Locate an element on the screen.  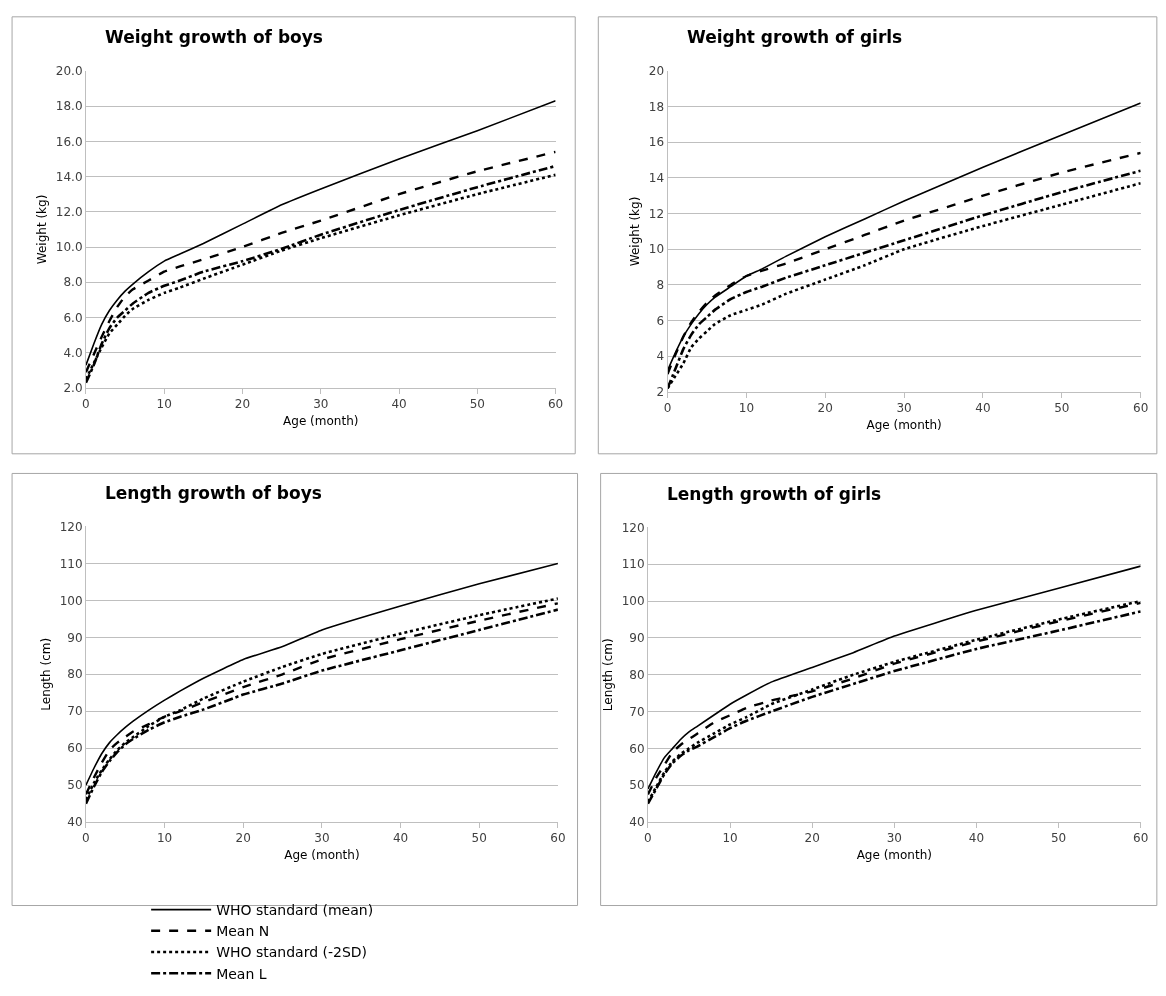
y-tick-label: 16.0 is located at coordinates (69, 141).